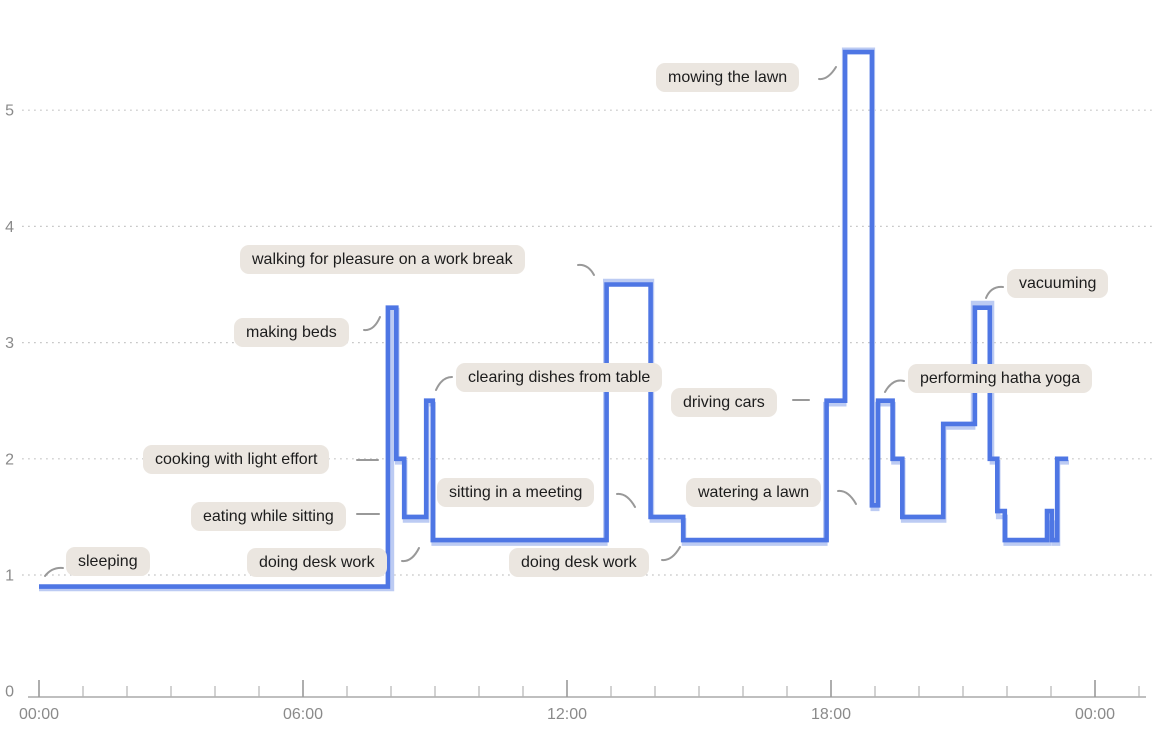  Describe the element at coordinates (9, 111) in the screenshot. I see `y-axis-tick-label: 5` at that location.